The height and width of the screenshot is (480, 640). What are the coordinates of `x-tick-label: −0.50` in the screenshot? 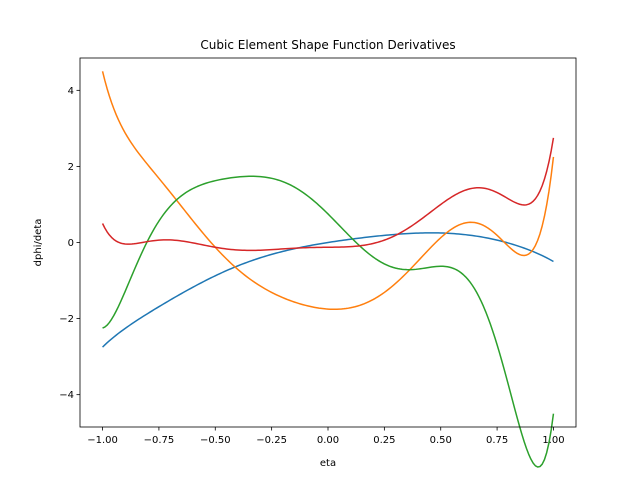 It's located at (215, 440).